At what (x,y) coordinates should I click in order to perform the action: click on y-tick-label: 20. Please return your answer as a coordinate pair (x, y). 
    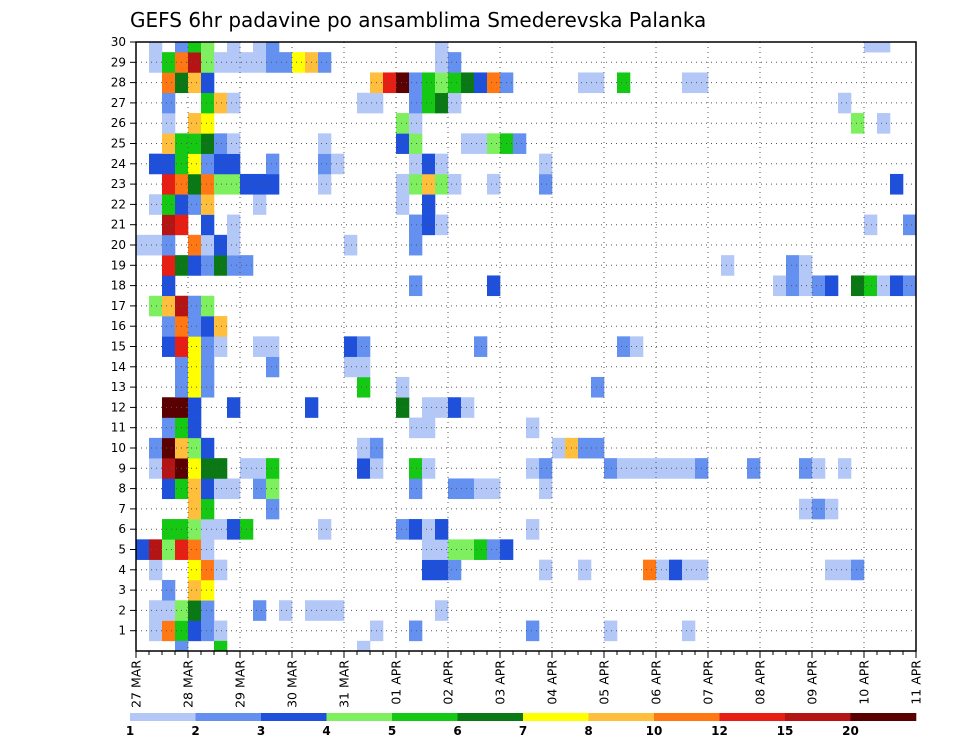
    Looking at the image, I should click on (118, 245).